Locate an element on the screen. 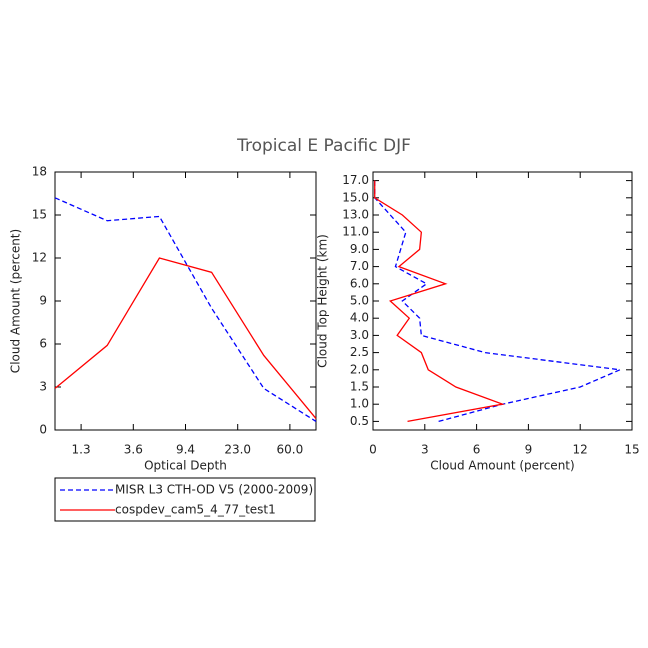 The image size is (648, 648). x-tick-label: 3 is located at coordinates (425, 450).